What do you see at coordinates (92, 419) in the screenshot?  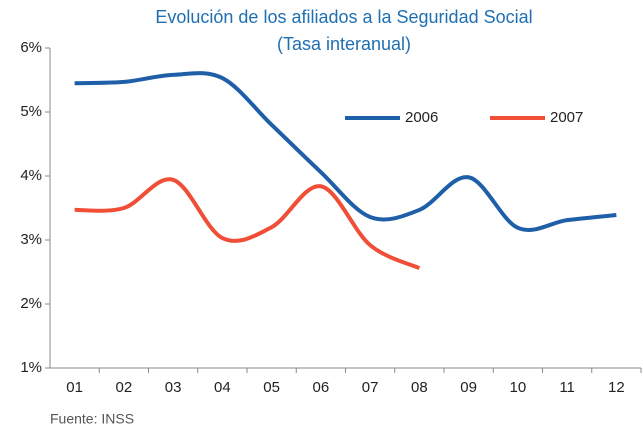 I see `source: Fuente: INSS` at bounding box center [92, 419].